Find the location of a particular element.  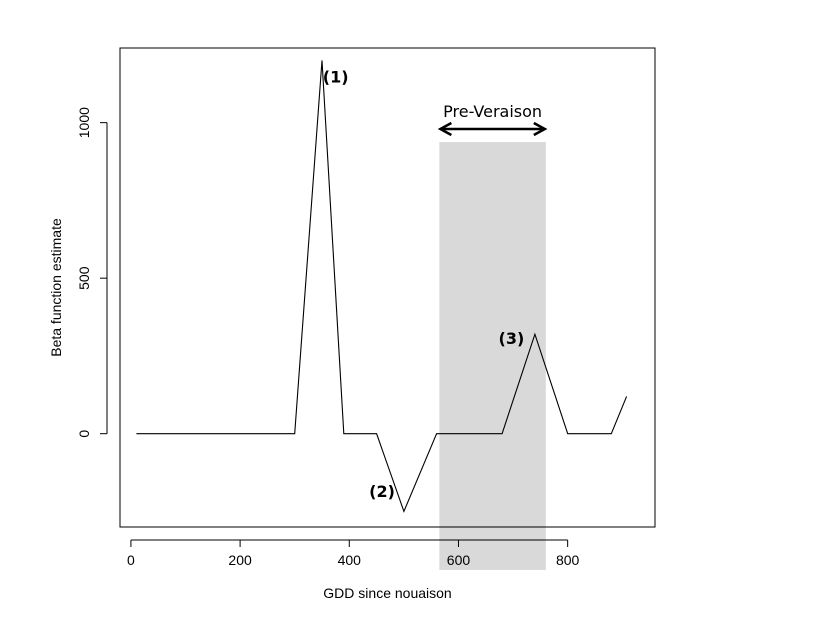

y-tick-label: 1000 is located at coordinates (84, 122).